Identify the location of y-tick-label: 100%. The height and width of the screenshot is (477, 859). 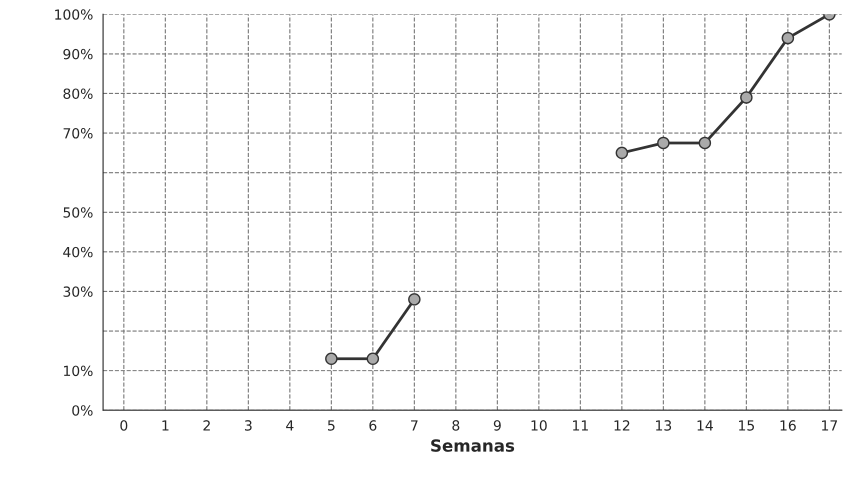
(74, 14).